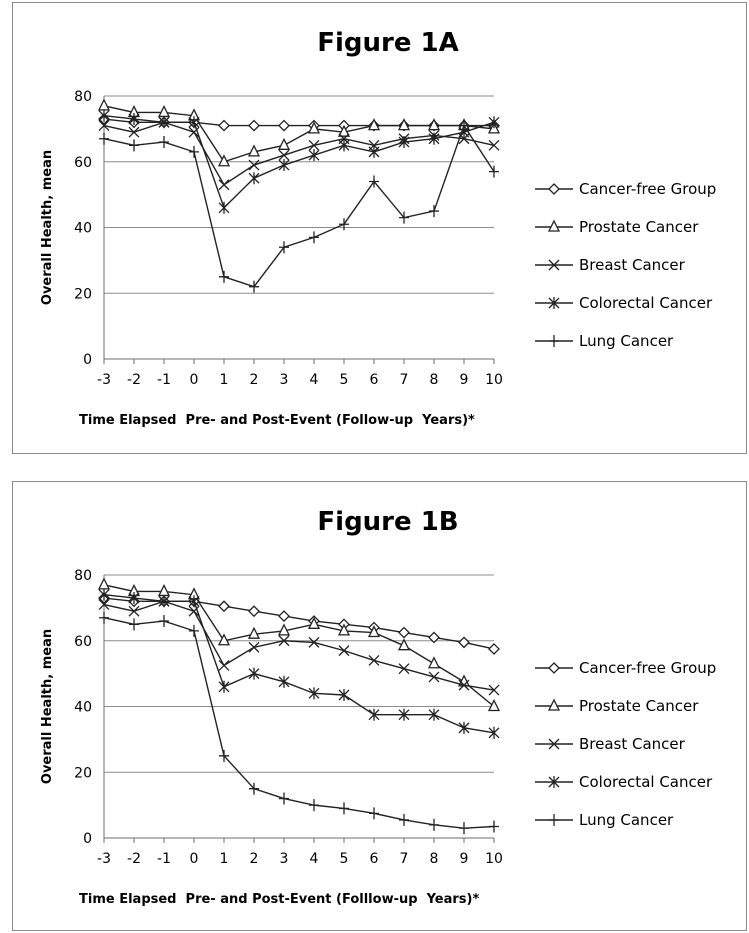  I want to click on fig1b-y-tick-60: 60, so click(83, 642).